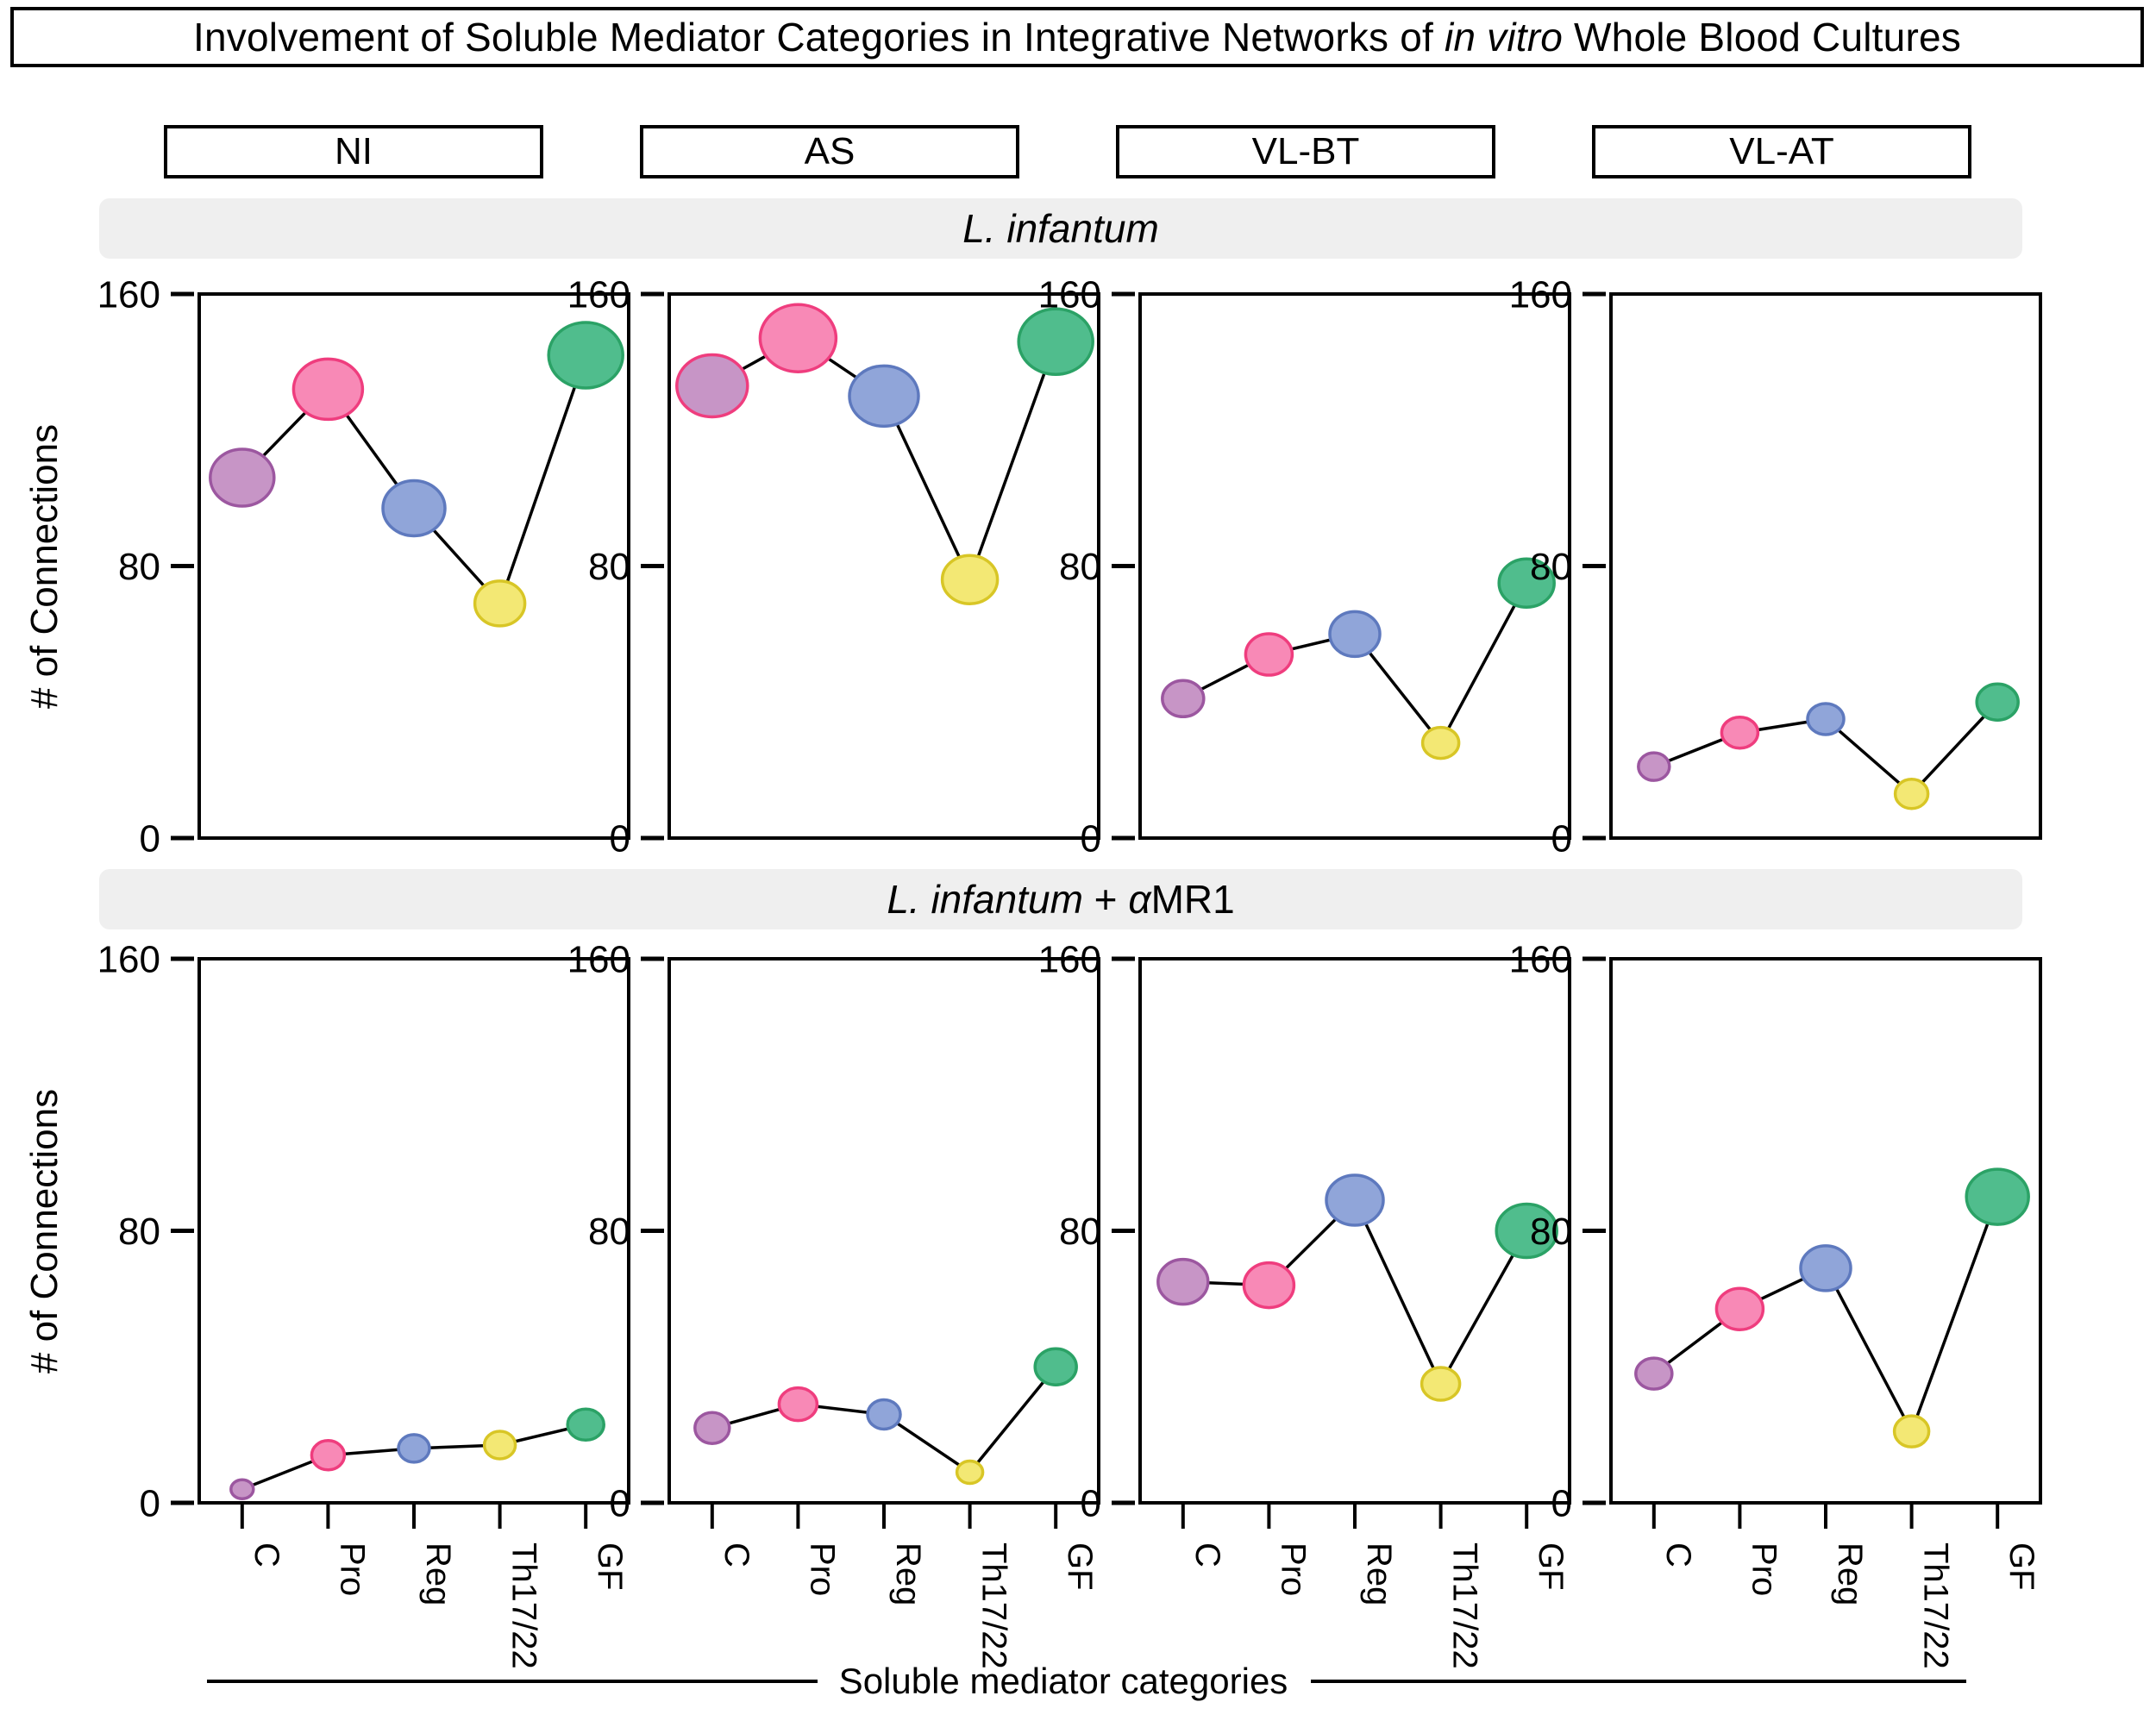  I want to click on bubble-panel-ni-linfantum: 0 80 160, so click(358, 566).